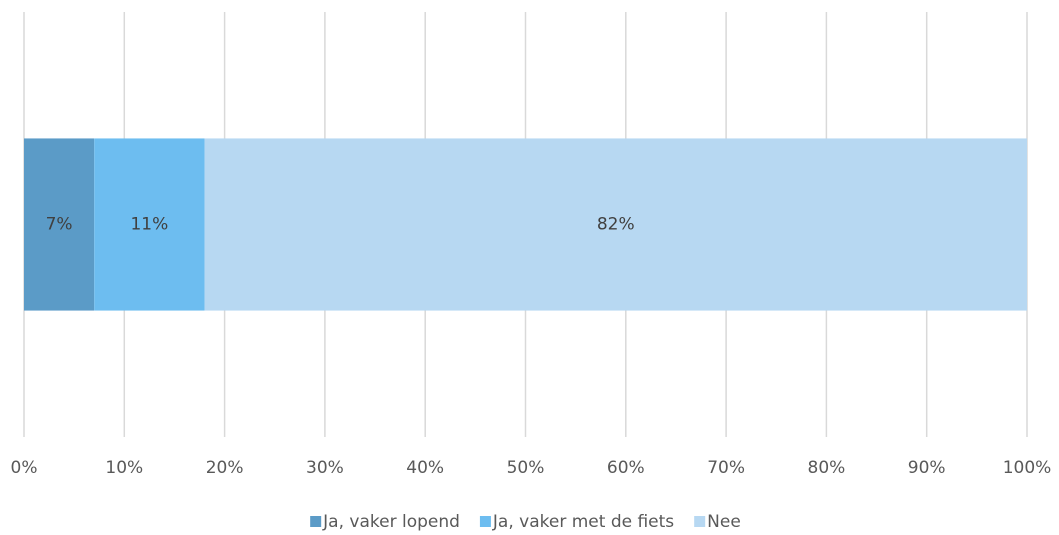 The width and height of the screenshot is (1059, 535). I want to click on x-tick-label: 90%, so click(927, 468).